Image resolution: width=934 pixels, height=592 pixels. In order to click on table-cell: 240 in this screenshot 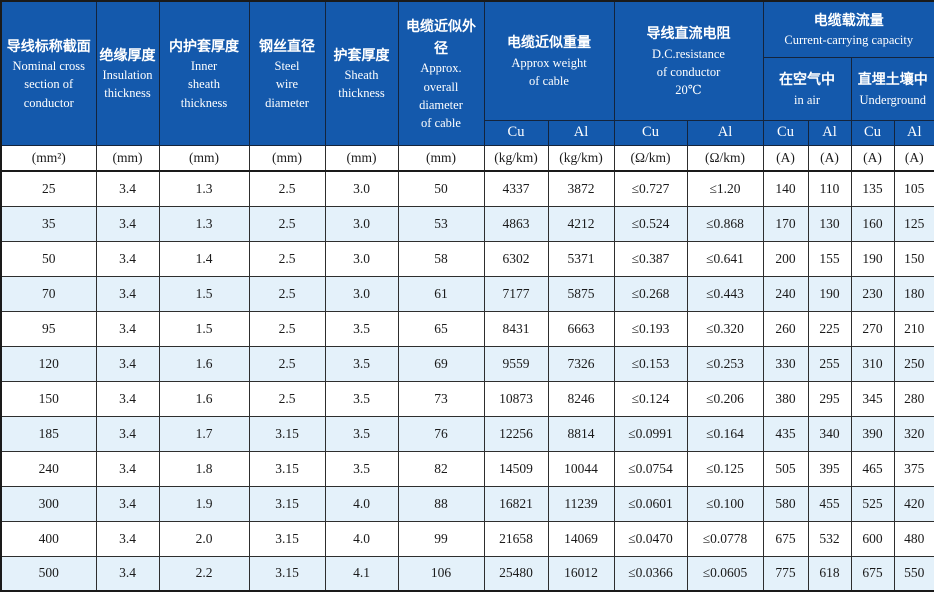, I will do `click(48, 468)`.